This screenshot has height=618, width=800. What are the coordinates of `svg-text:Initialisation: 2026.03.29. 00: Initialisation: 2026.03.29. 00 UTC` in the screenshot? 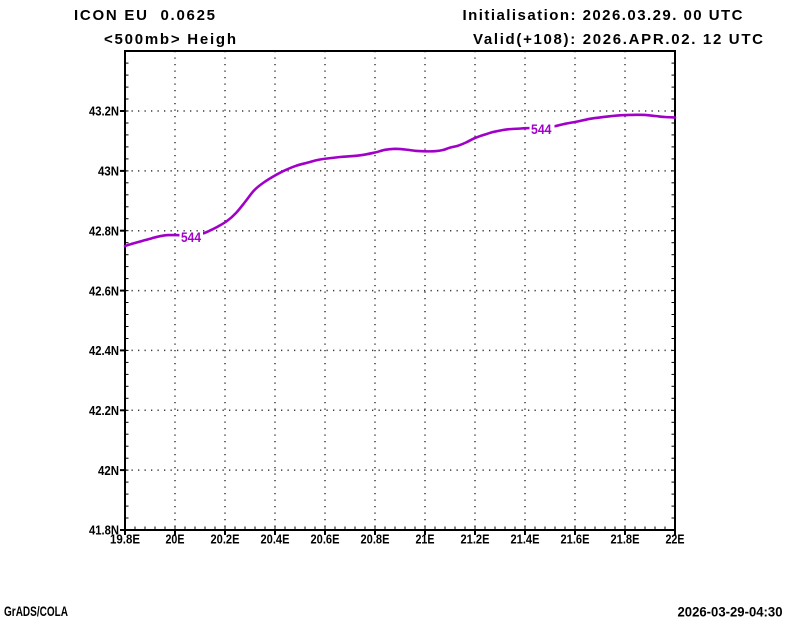 It's located at (603, 15).